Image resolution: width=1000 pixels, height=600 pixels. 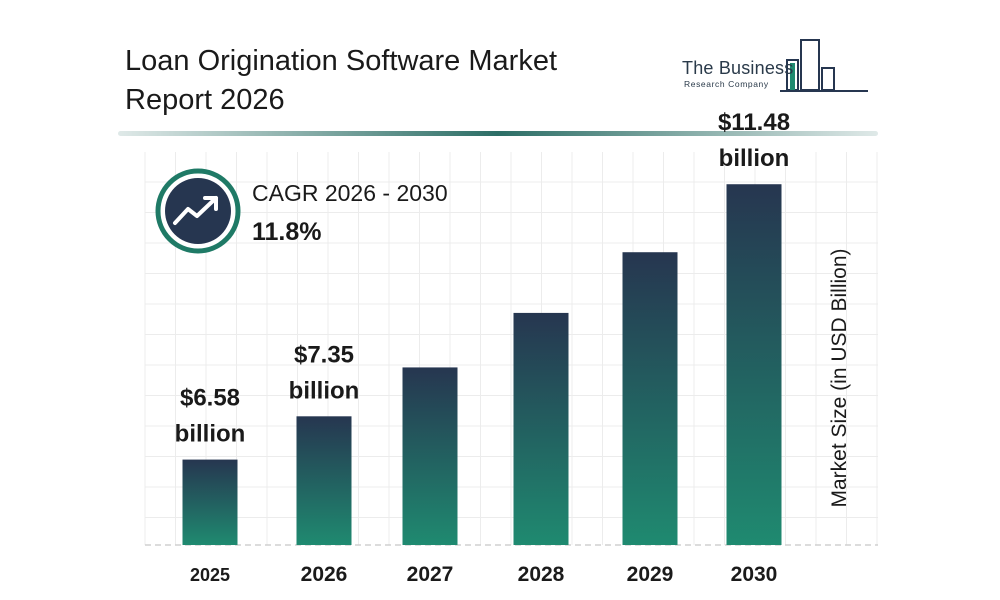 I want to click on bar-2030, so click(x=754, y=364).